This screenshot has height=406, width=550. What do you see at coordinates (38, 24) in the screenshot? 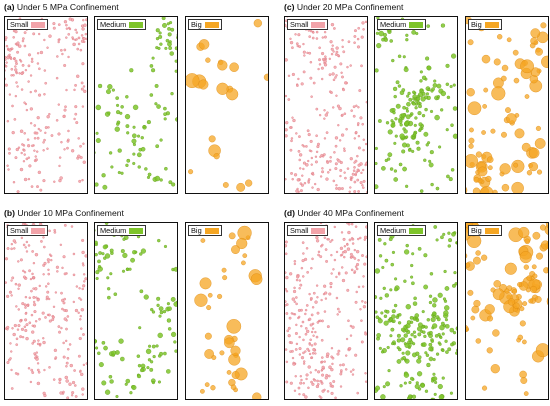
I see `legend-swatch` at bounding box center [38, 24].